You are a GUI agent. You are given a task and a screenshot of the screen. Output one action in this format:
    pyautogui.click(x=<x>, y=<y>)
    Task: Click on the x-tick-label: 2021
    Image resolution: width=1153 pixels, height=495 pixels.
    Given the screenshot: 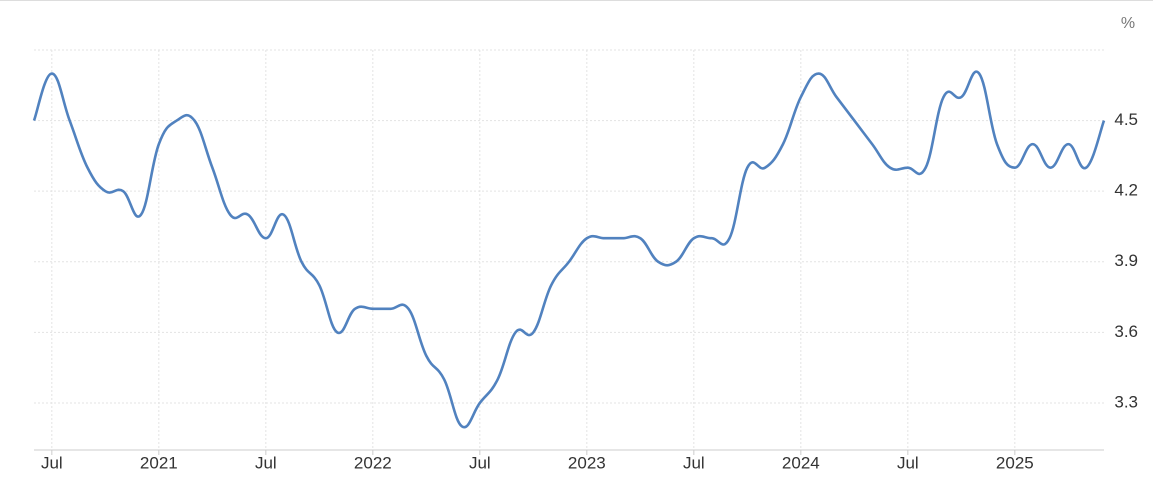 What is the action you would take?
    pyautogui.click(x=159, y=462)
    